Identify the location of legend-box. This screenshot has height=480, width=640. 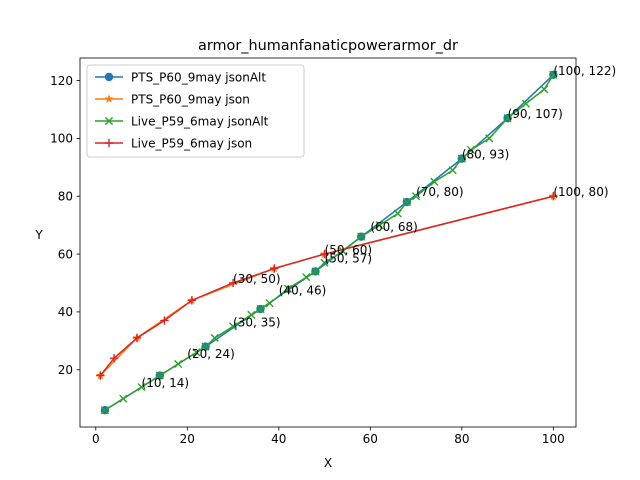
(195, 111).